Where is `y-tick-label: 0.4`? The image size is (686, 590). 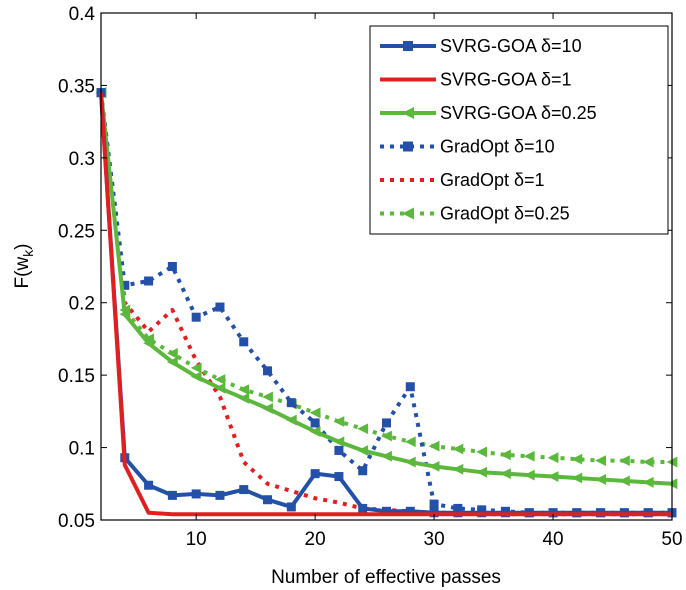 y-tick-label: 0.4 is located at coordinates (82, 14).